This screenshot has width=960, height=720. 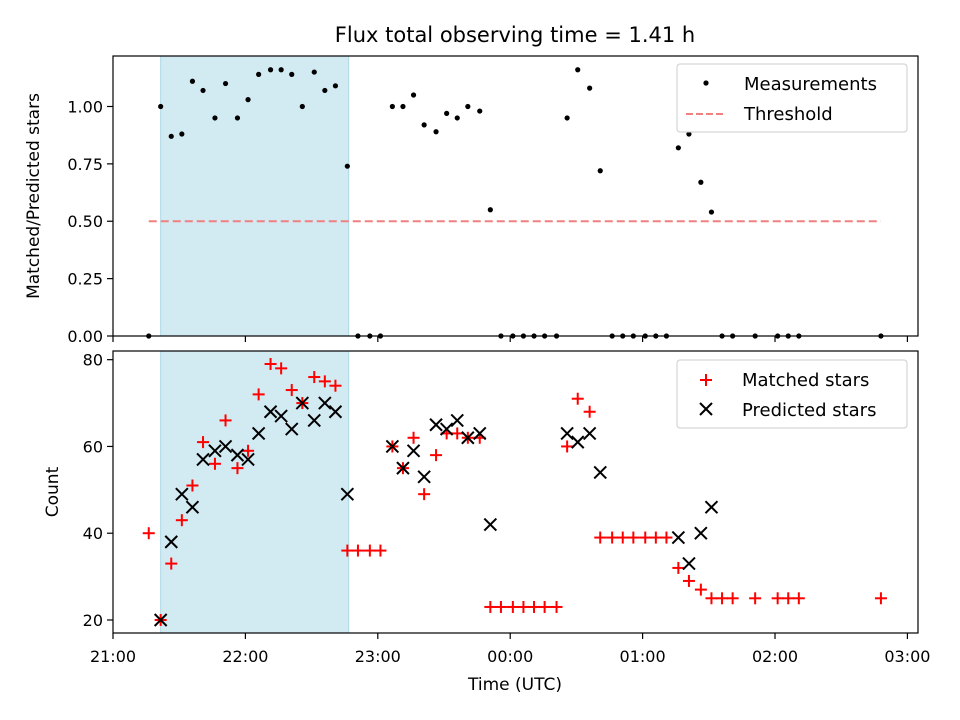 What do you see at coordinates (792, 394) in the screenshot?
I see `count-legend: Matched stars Predicted stars` at bounding box center [792, 394].